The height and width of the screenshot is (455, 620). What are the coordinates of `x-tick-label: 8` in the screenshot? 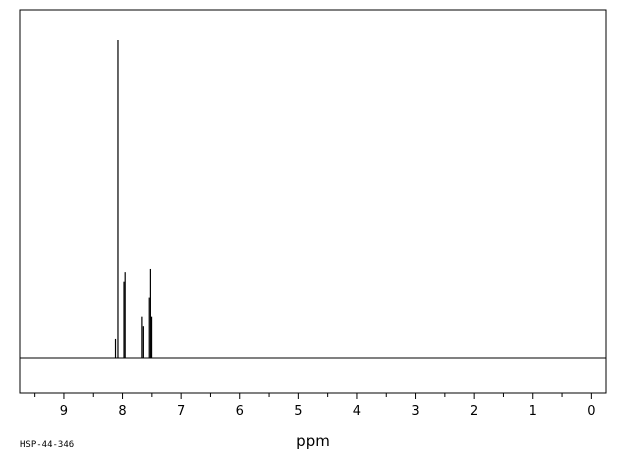 It's located at (122, 411).